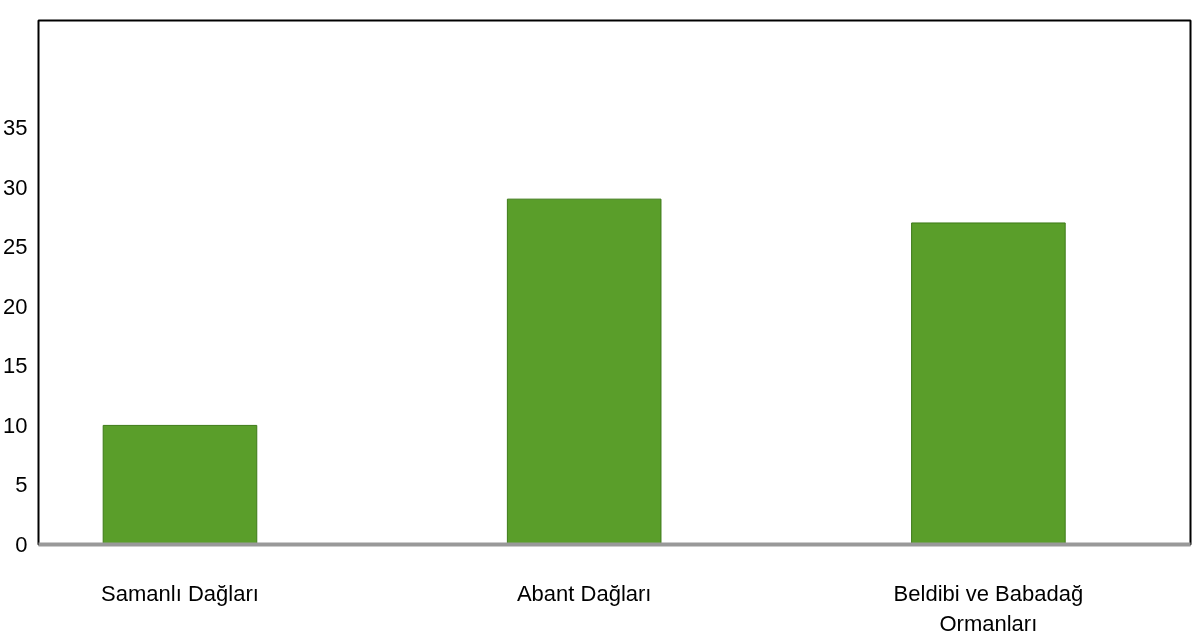  What do you see at coordinates (15, 187) in the screenshot?
I see `y-tick-label: 30` at bounding box center [15, 187].